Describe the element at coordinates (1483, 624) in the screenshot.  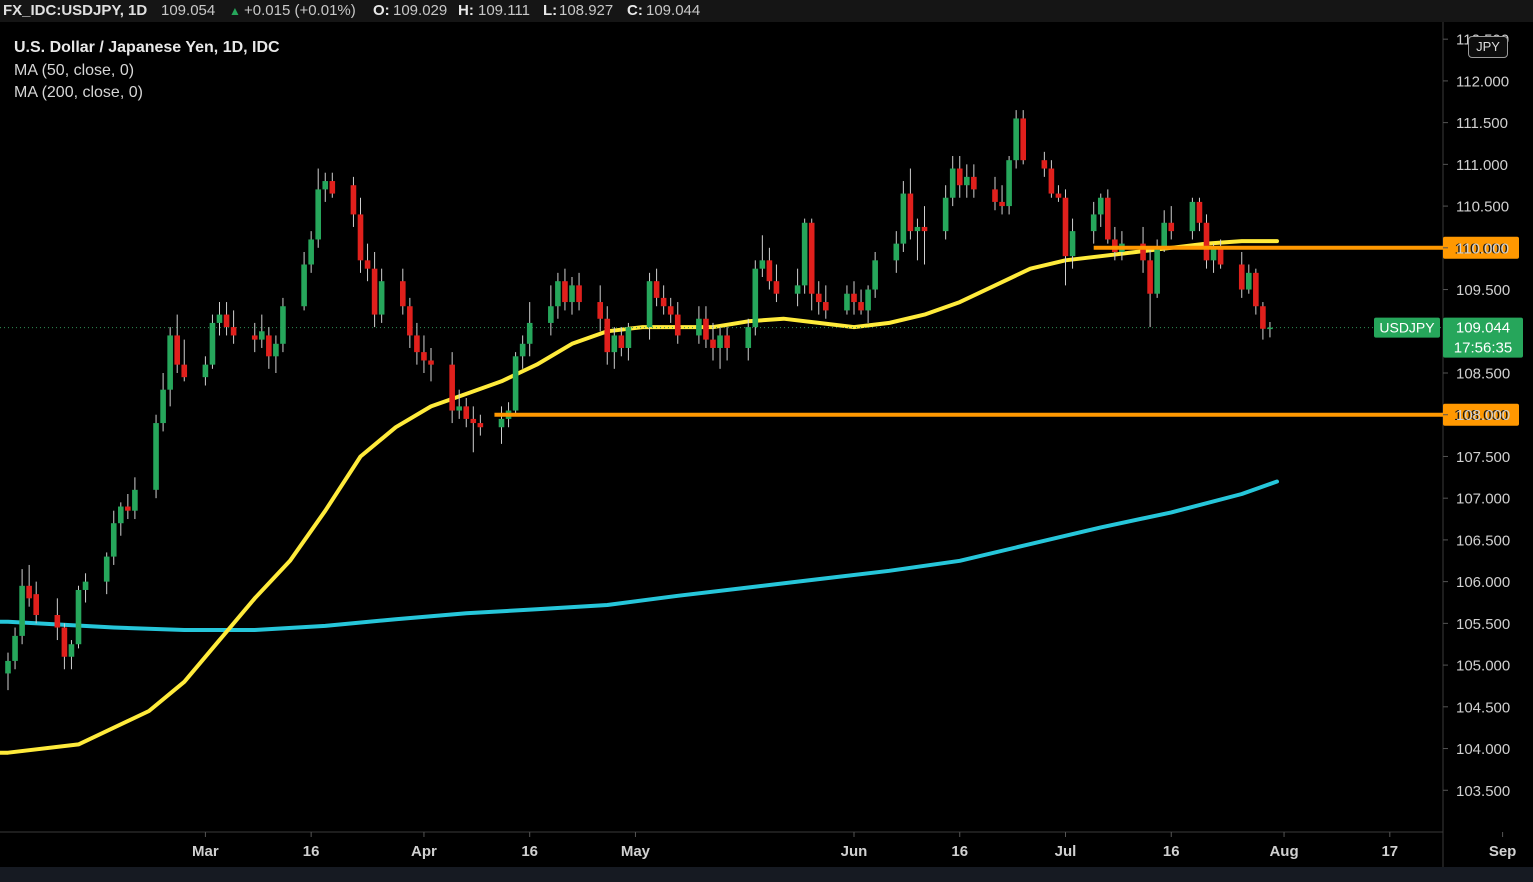
I see `y-tick-label: 105.500` at that location.